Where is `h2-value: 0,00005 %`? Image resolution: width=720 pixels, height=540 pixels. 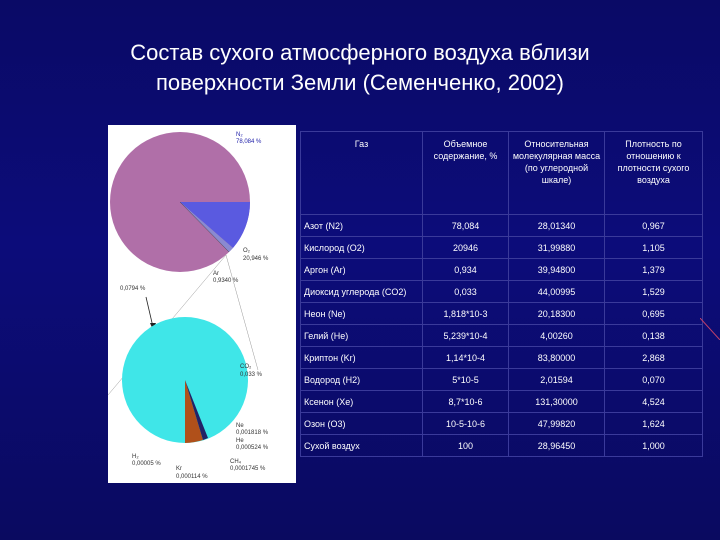
h2-value: 0,00005 % is located at coordinates (146, 464).